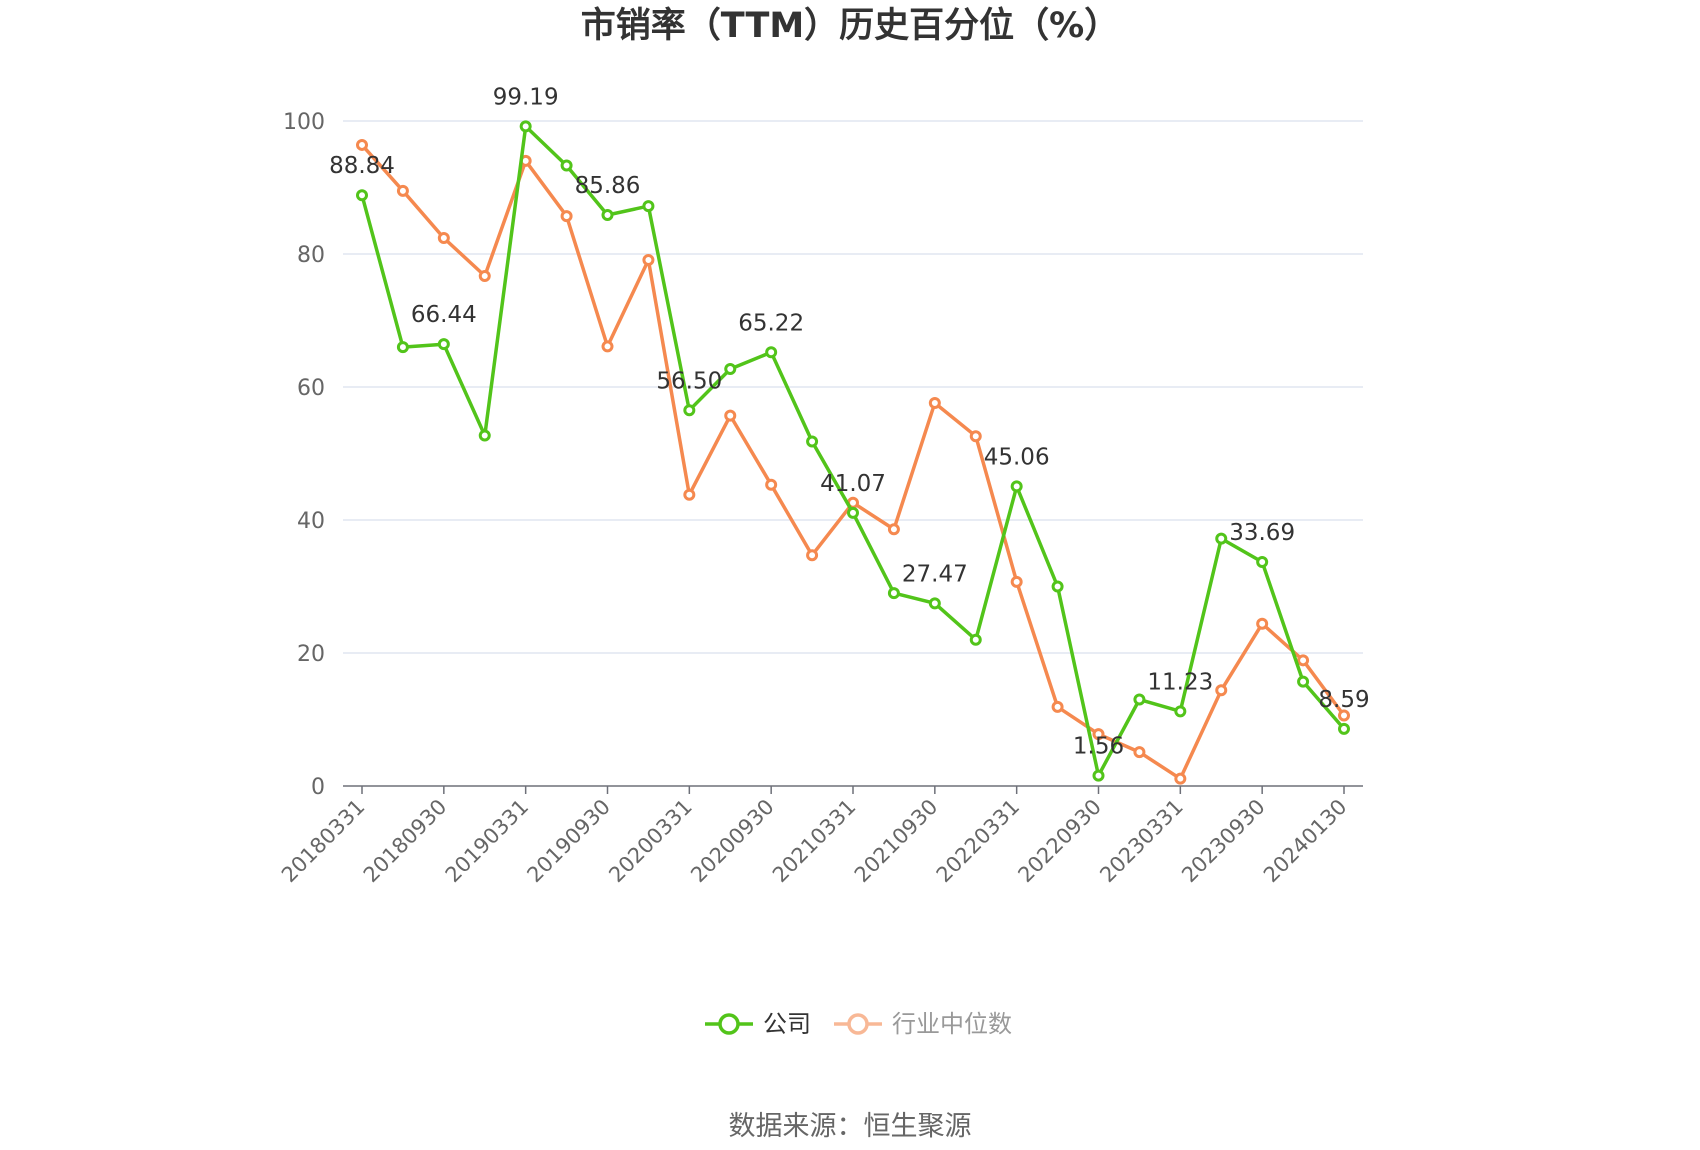  Describe the element at coordinates (1223, 841) in the screenshot. I see `x-tick-label: 20230930` at that location.